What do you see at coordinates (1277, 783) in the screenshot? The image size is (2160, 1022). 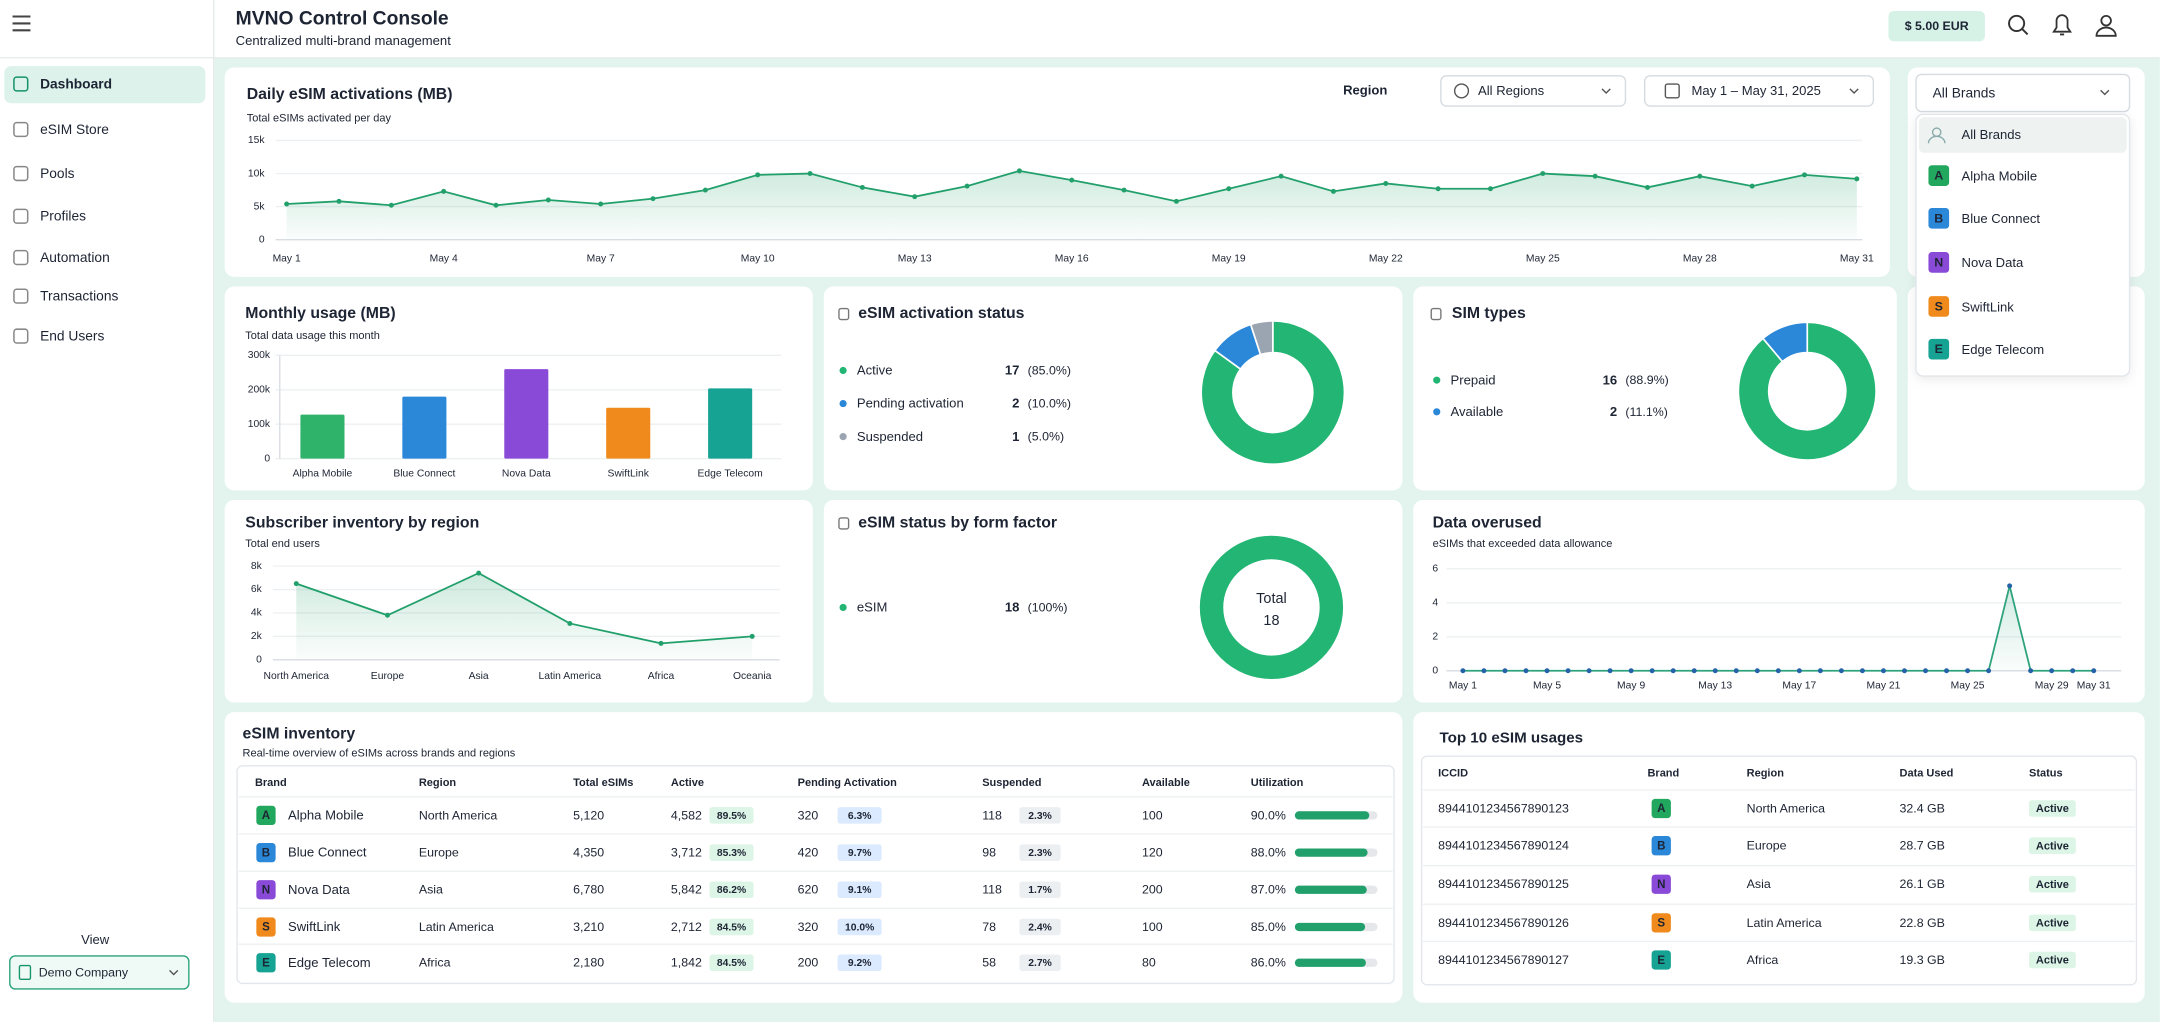 I see `column-header: Utilization` at bounding box center [1277, 783].